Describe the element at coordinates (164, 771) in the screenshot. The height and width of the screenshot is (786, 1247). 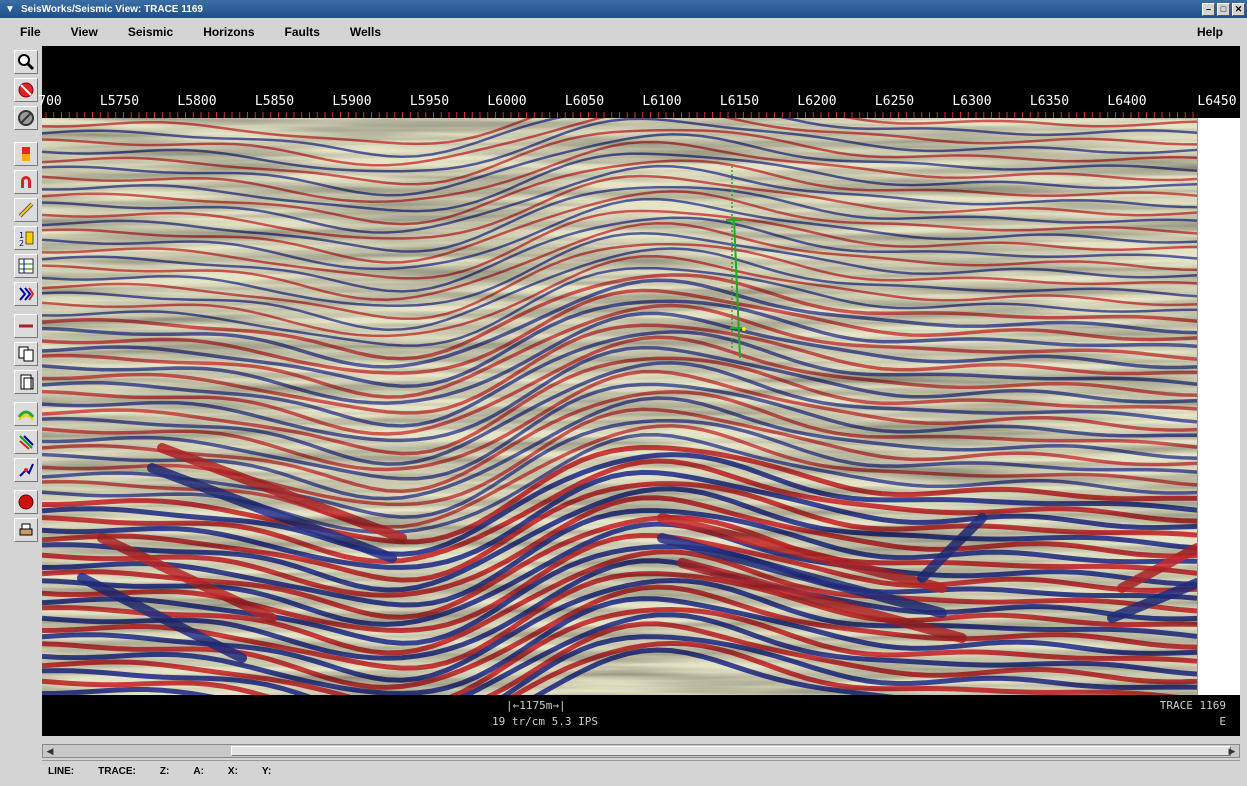
I see `status-z: Z:` at that location.